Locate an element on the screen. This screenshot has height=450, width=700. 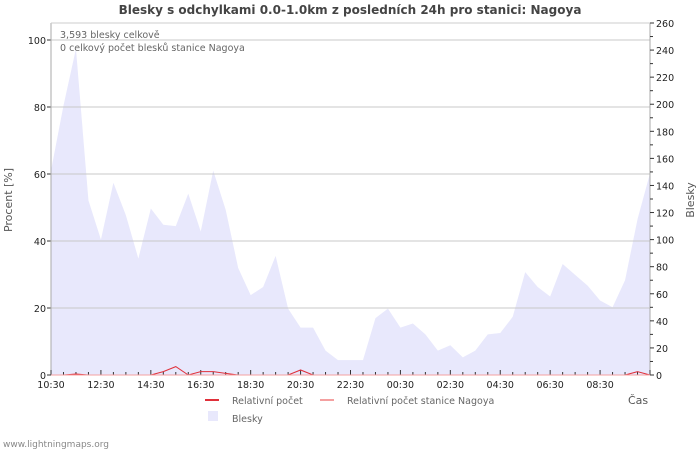
x-tick-label: 08:30 is located at coordinates (599, 385).